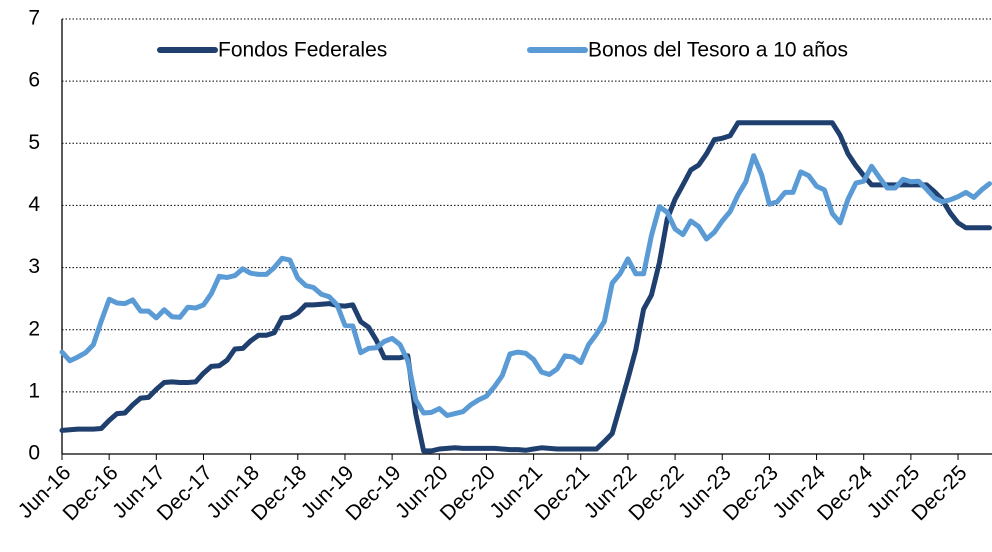 The width and height of the screenshot is (992, 552). Describe the element at coordinates (34, 453) in the screenshot. I see `y-tick-label: 0` at that location.